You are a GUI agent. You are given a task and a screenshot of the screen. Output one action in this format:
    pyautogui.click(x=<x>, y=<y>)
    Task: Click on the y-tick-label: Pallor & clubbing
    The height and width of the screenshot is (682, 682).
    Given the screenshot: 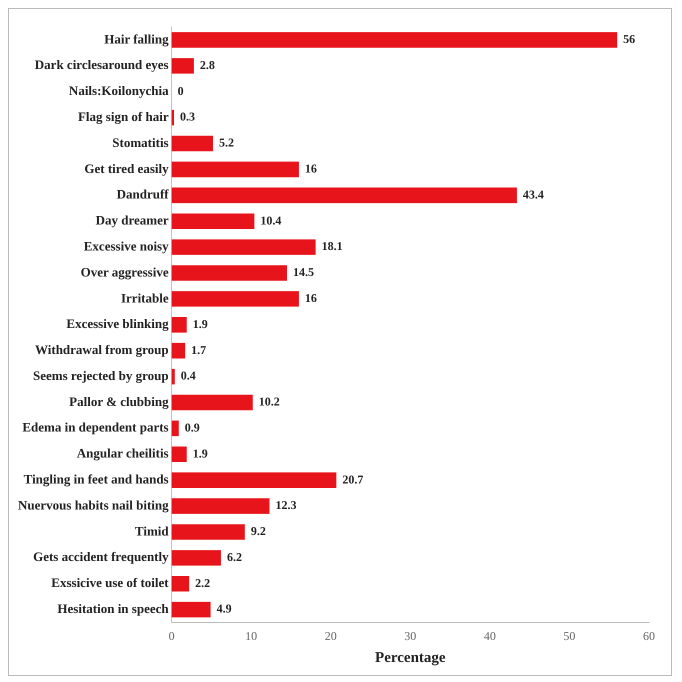 What is the action you would take?
    pyautogui.click(x=119, y=401)
    